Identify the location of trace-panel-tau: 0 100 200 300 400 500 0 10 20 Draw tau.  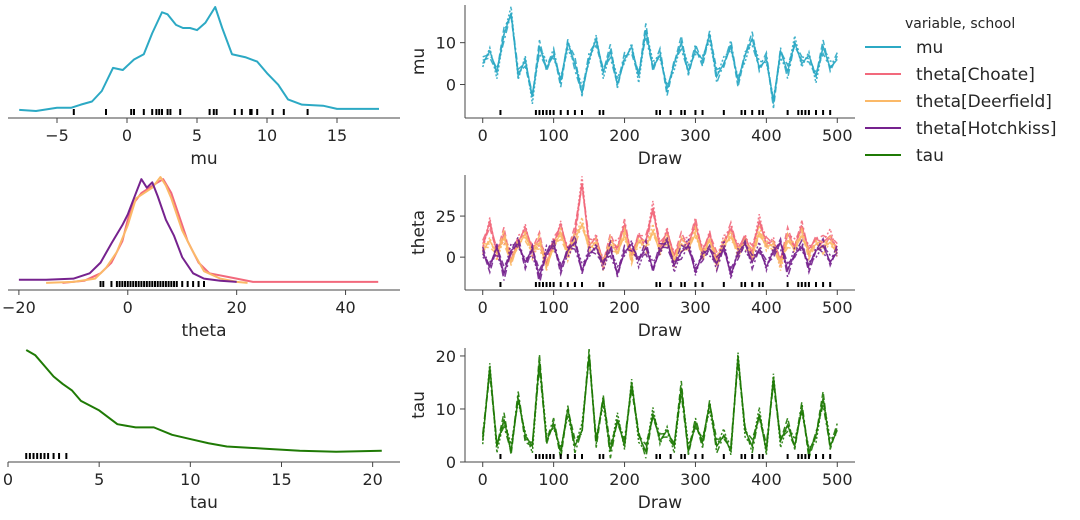
(632, 430).